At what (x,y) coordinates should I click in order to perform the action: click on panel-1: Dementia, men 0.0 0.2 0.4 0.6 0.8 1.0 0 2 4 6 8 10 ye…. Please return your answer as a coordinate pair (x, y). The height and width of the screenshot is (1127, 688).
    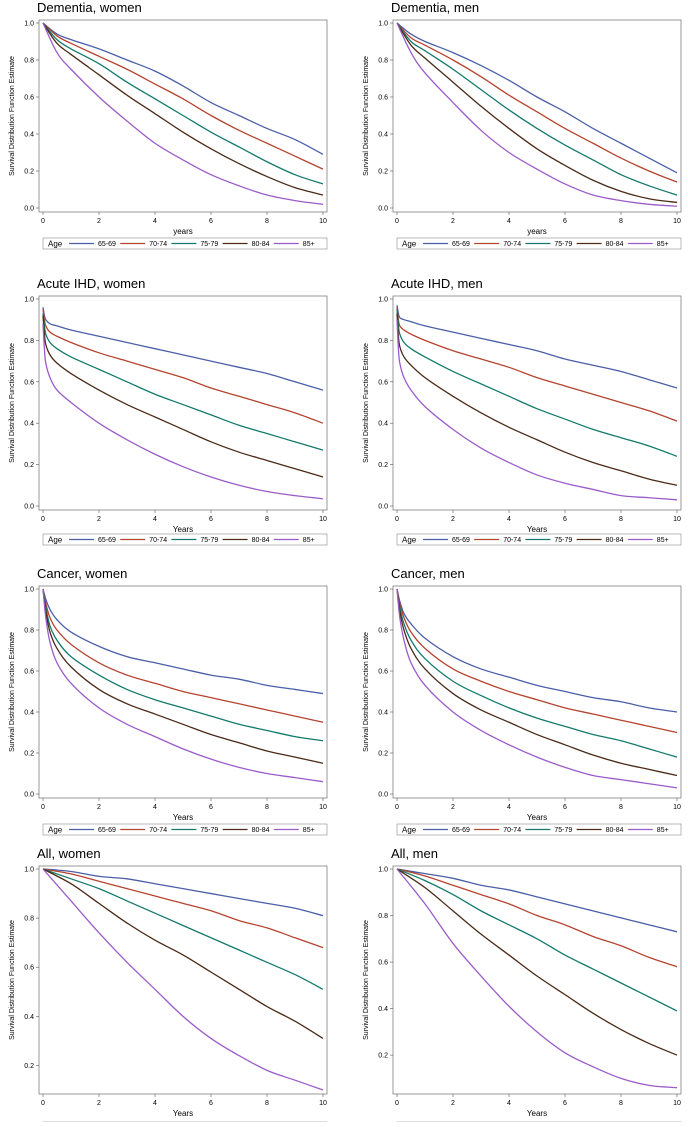
    Looking at the image, I should click on (522, 125).